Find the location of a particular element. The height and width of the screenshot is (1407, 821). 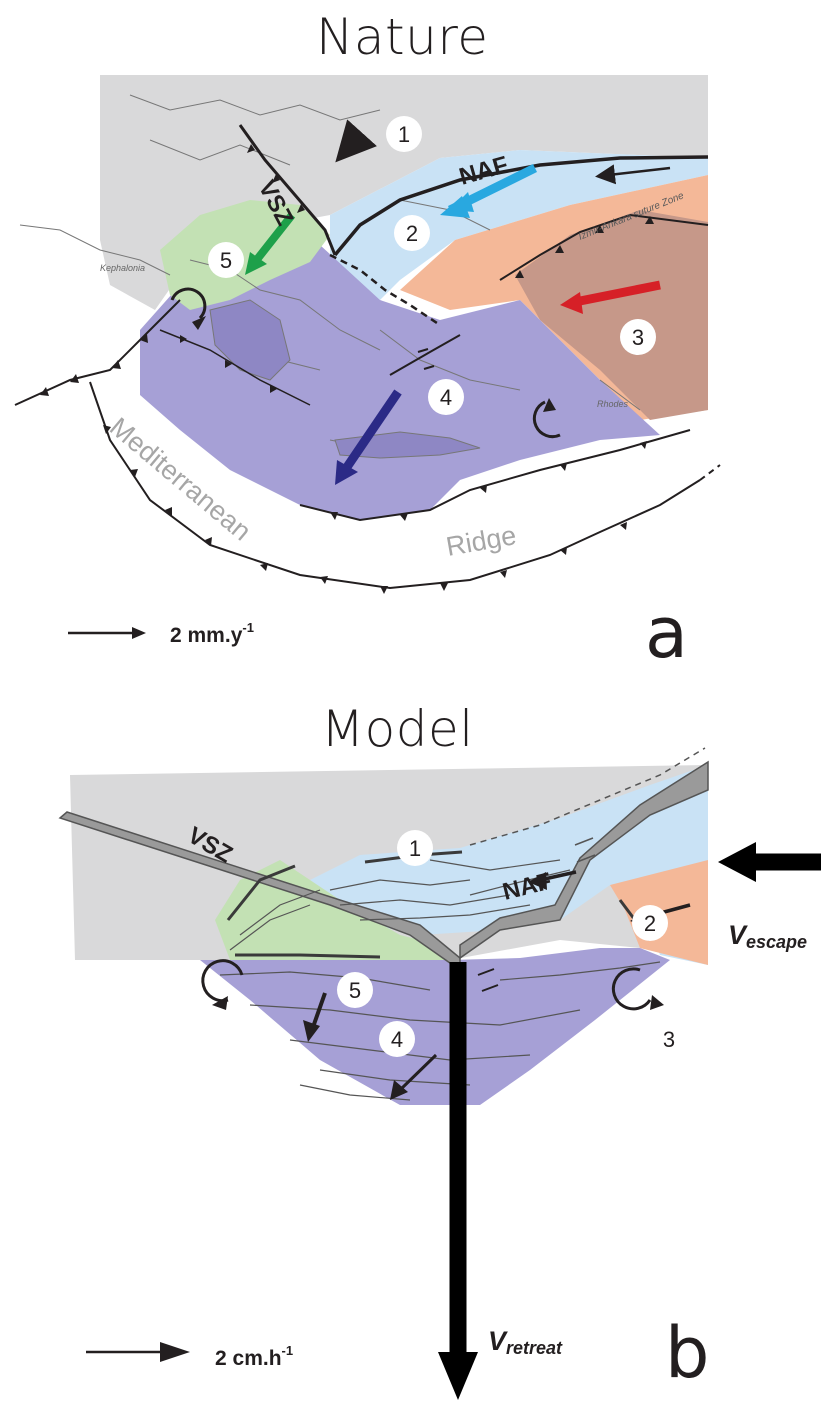

b-block-2: 2 is located at coordinates (650, 923).